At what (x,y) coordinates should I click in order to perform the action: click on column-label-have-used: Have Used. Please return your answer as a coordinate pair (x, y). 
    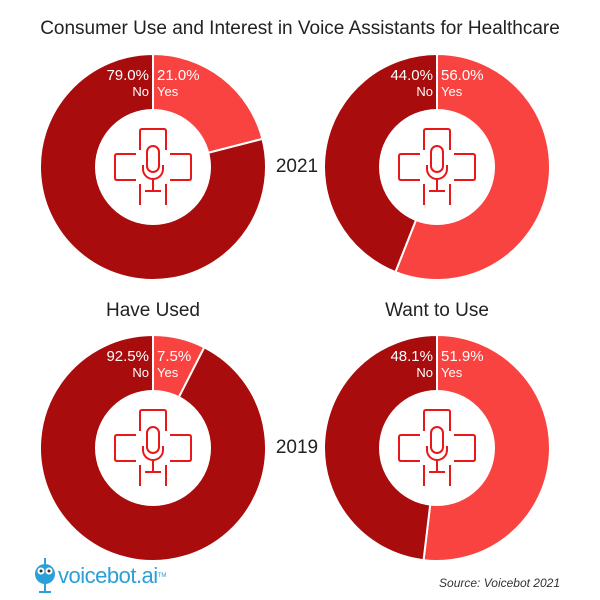
    Looking at the image, I should click on (153, 310).